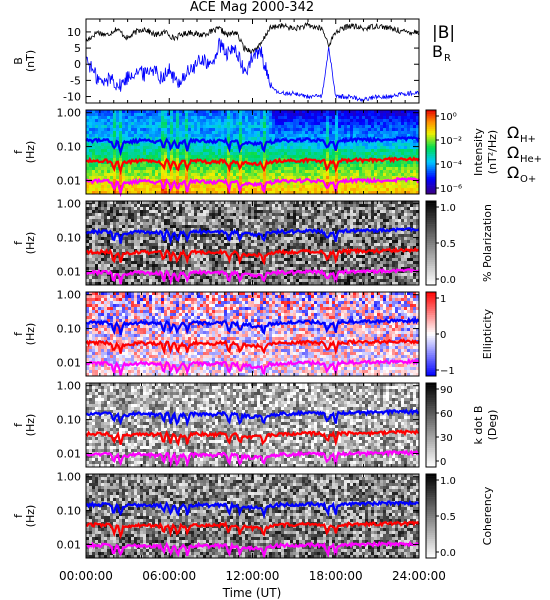 This screenshot has width=550, height=600. I want to click on colorbar-tick-label: 10⁻⁶, so click(451, 189).